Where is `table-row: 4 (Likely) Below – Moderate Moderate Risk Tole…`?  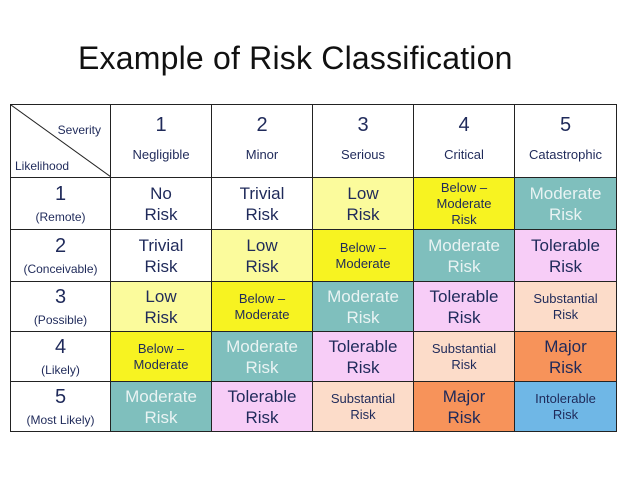
table-row: 4 (Likely) Below – Moderate Moderate Risk Tole… is located at coordinates (313, 356).